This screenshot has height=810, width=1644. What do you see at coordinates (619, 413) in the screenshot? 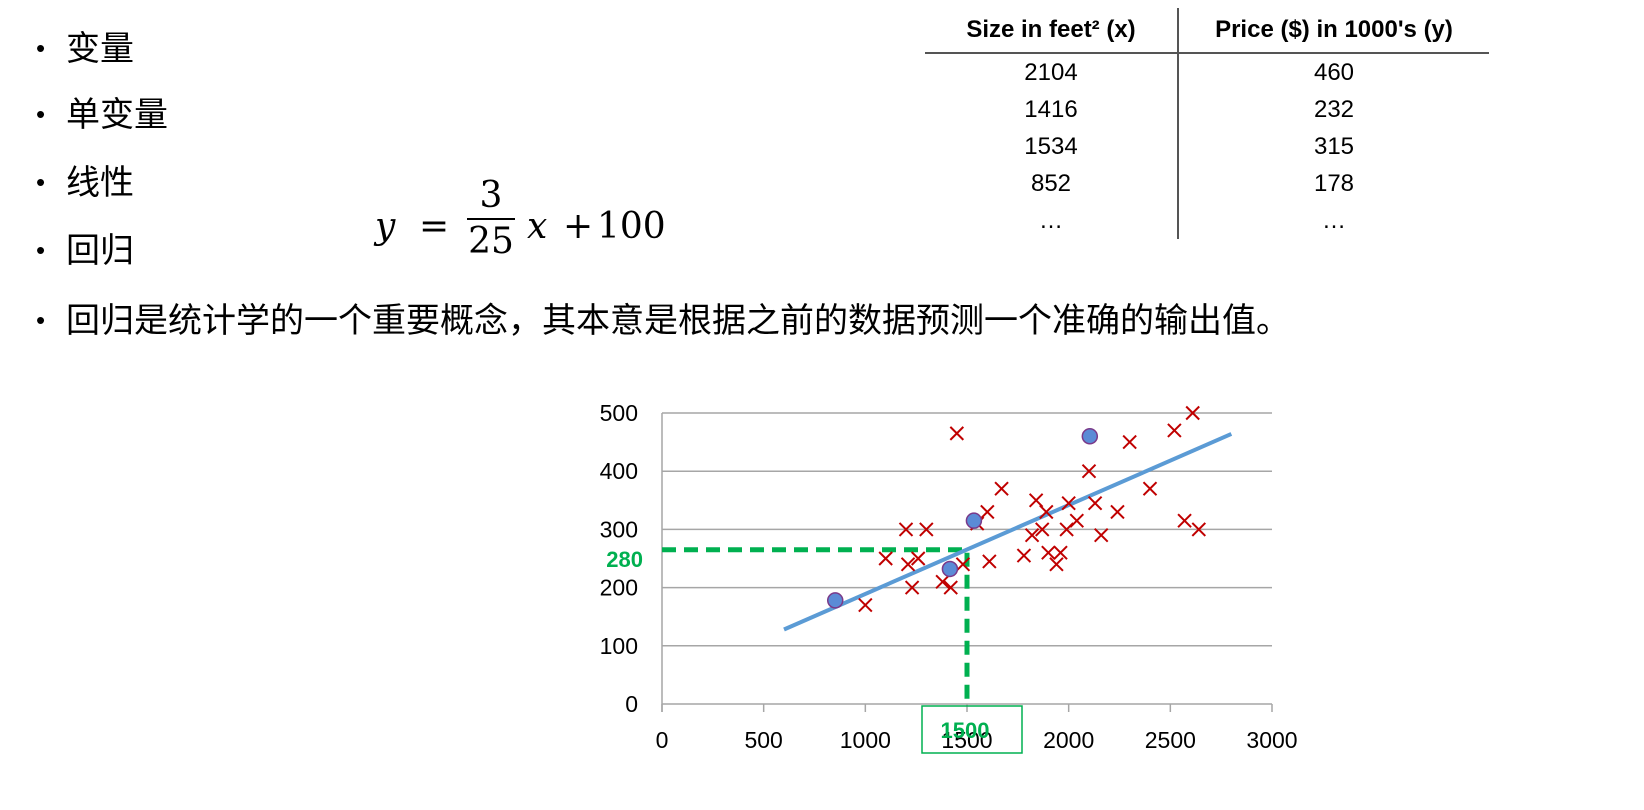
I see `y-tick-label: 500` at bounding box center [619, 413].